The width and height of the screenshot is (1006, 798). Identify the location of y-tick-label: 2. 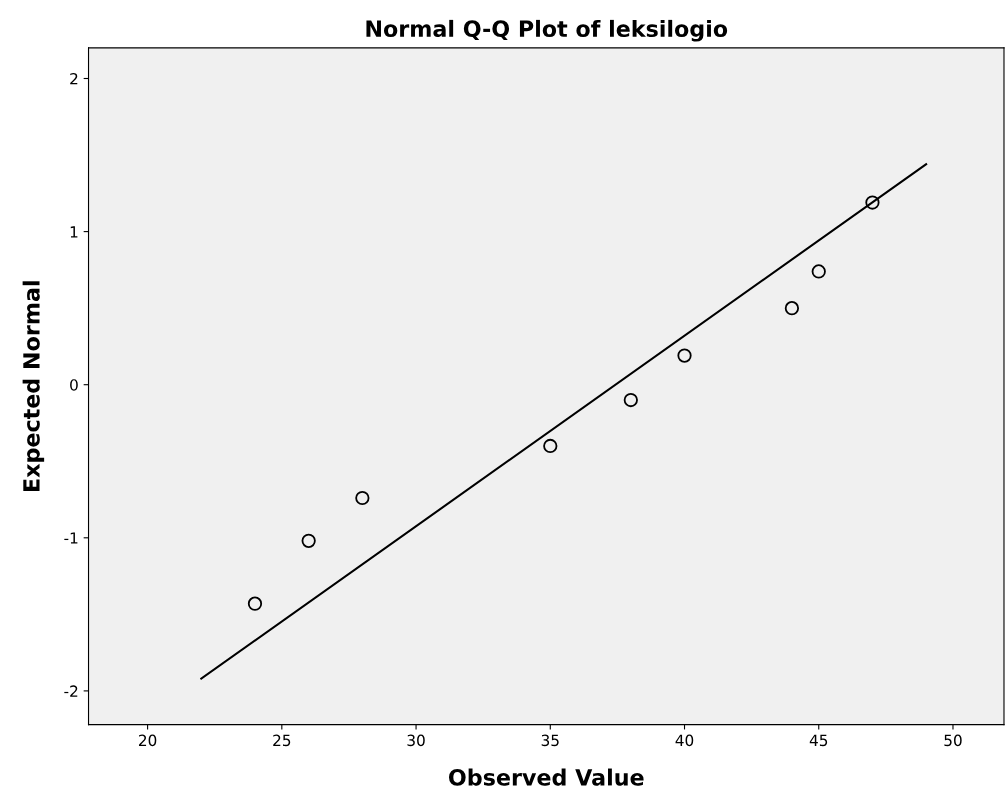
(74, 78).